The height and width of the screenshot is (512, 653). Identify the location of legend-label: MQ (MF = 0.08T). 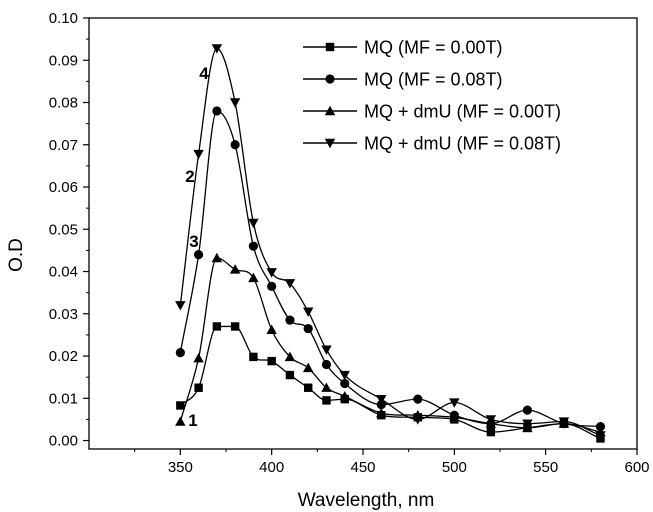
(433, 80).